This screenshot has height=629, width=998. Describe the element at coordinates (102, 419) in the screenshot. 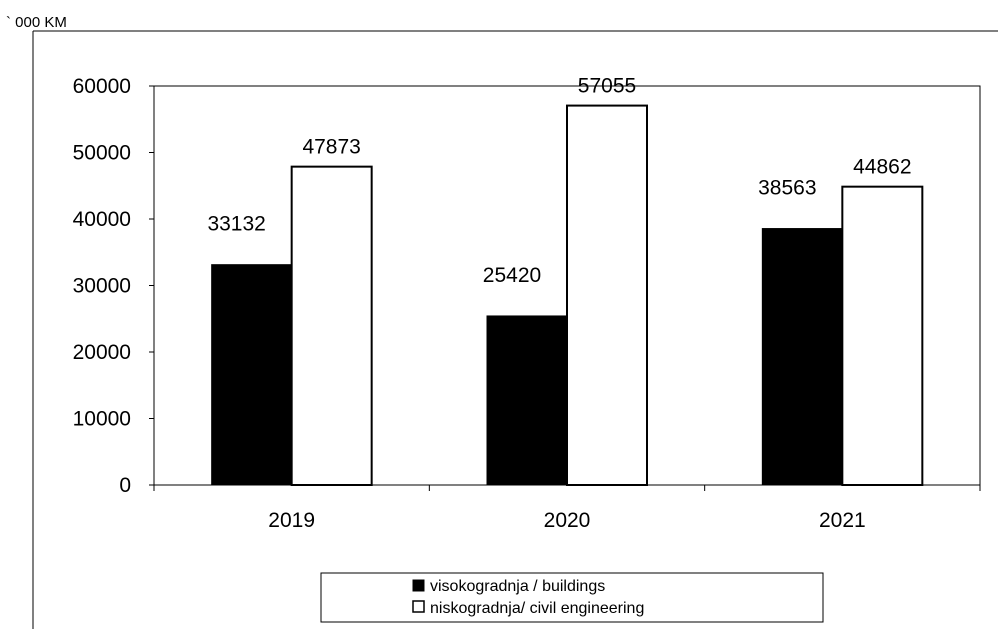

I see `y-tick-label: 10000` at that location.